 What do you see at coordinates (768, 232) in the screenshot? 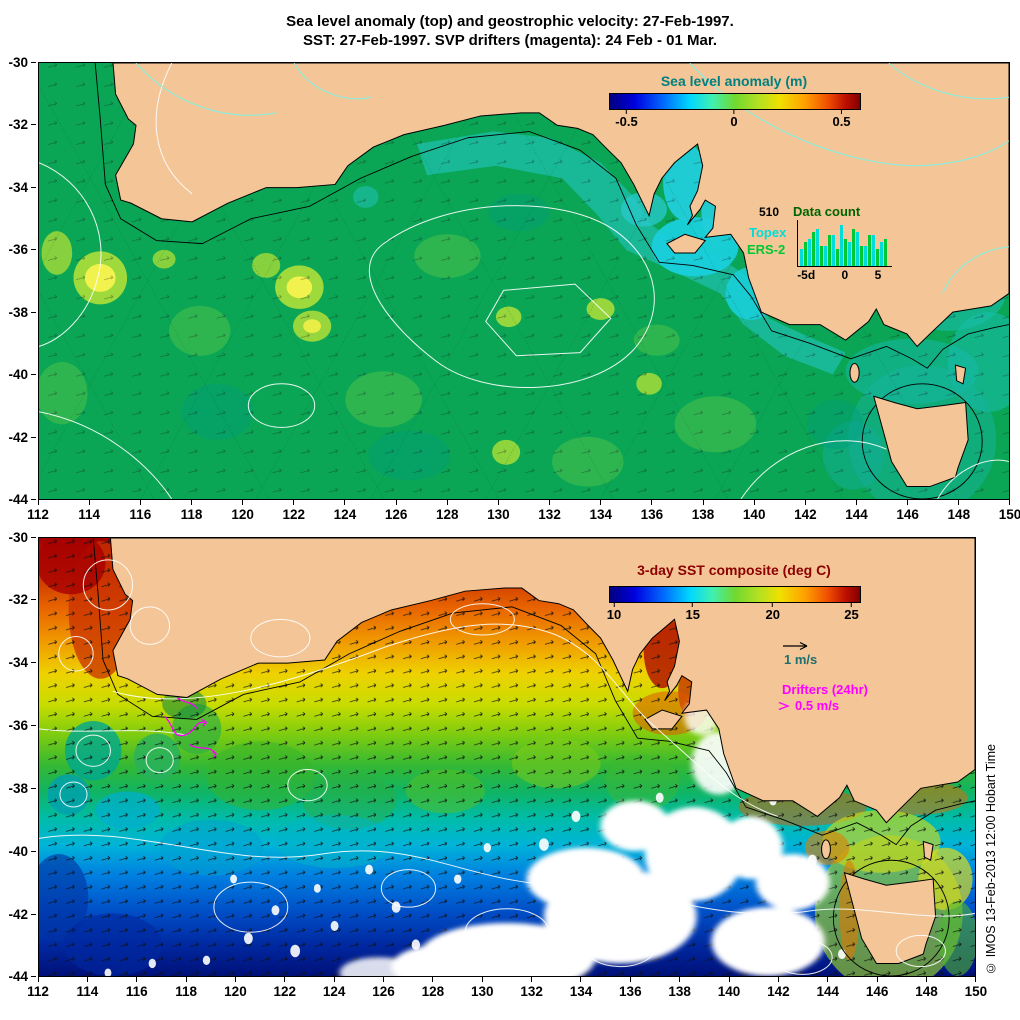
I see `topex-series-label: Topex` at bounding box center [768, 232].